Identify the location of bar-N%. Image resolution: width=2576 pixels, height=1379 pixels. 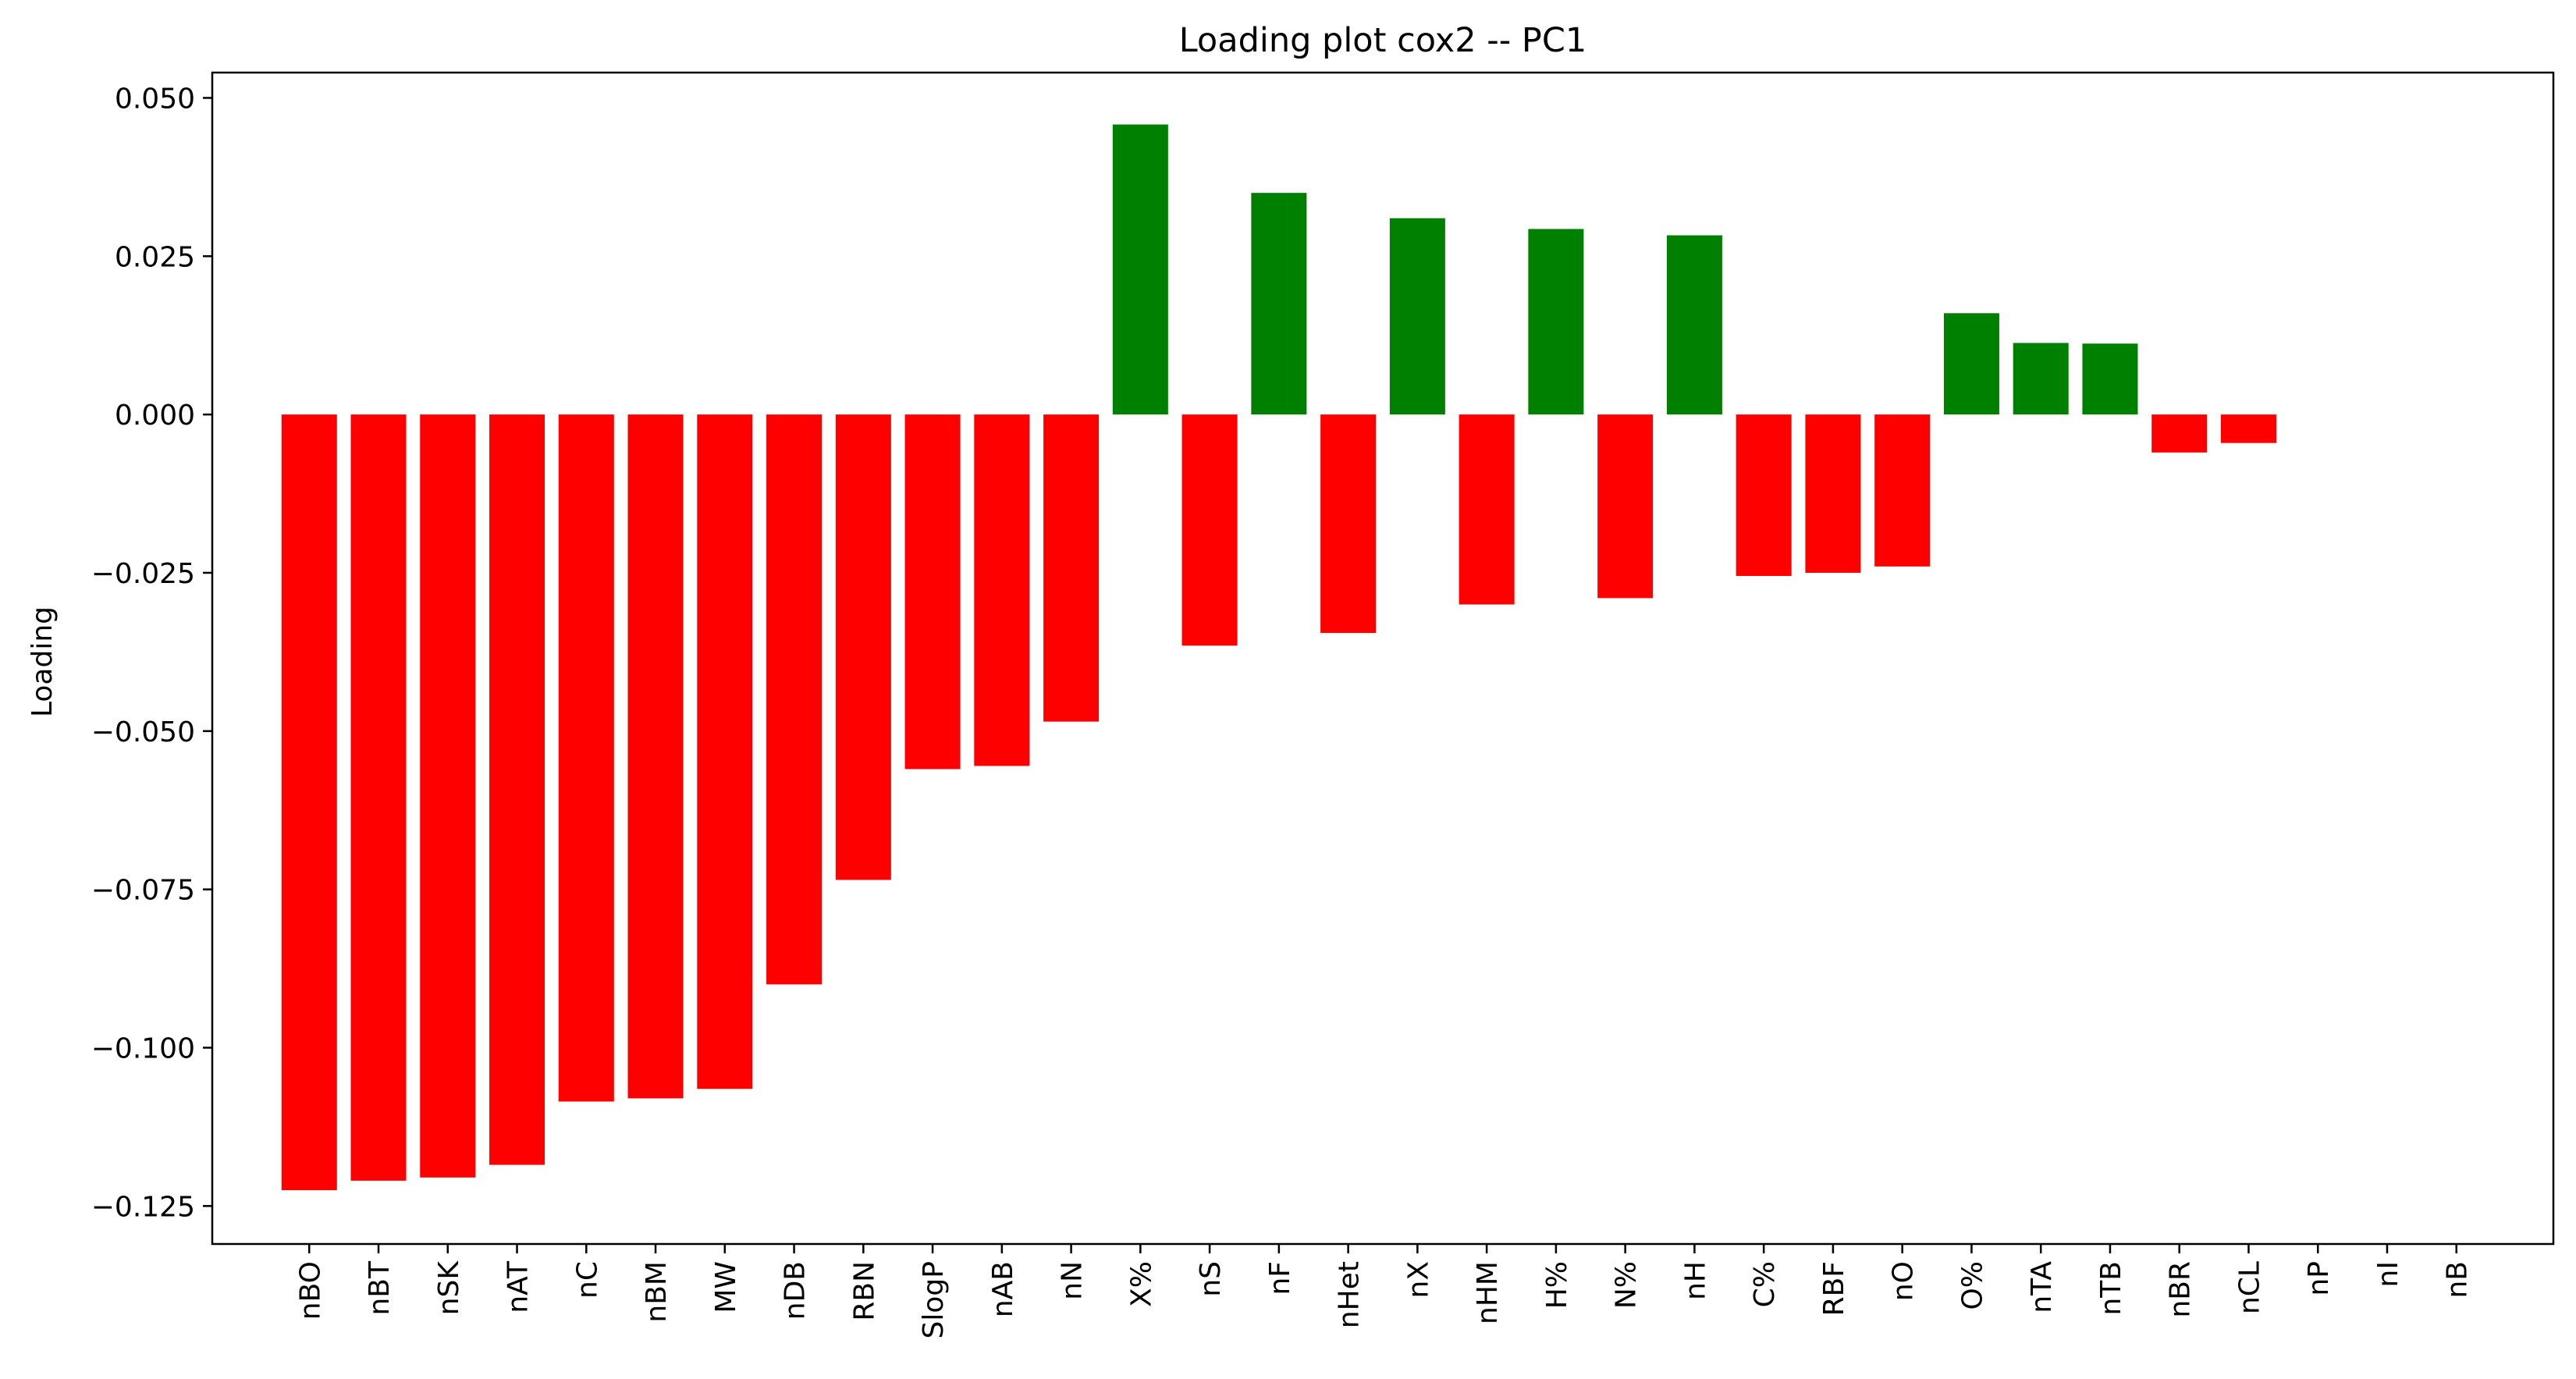
(1625, 506).